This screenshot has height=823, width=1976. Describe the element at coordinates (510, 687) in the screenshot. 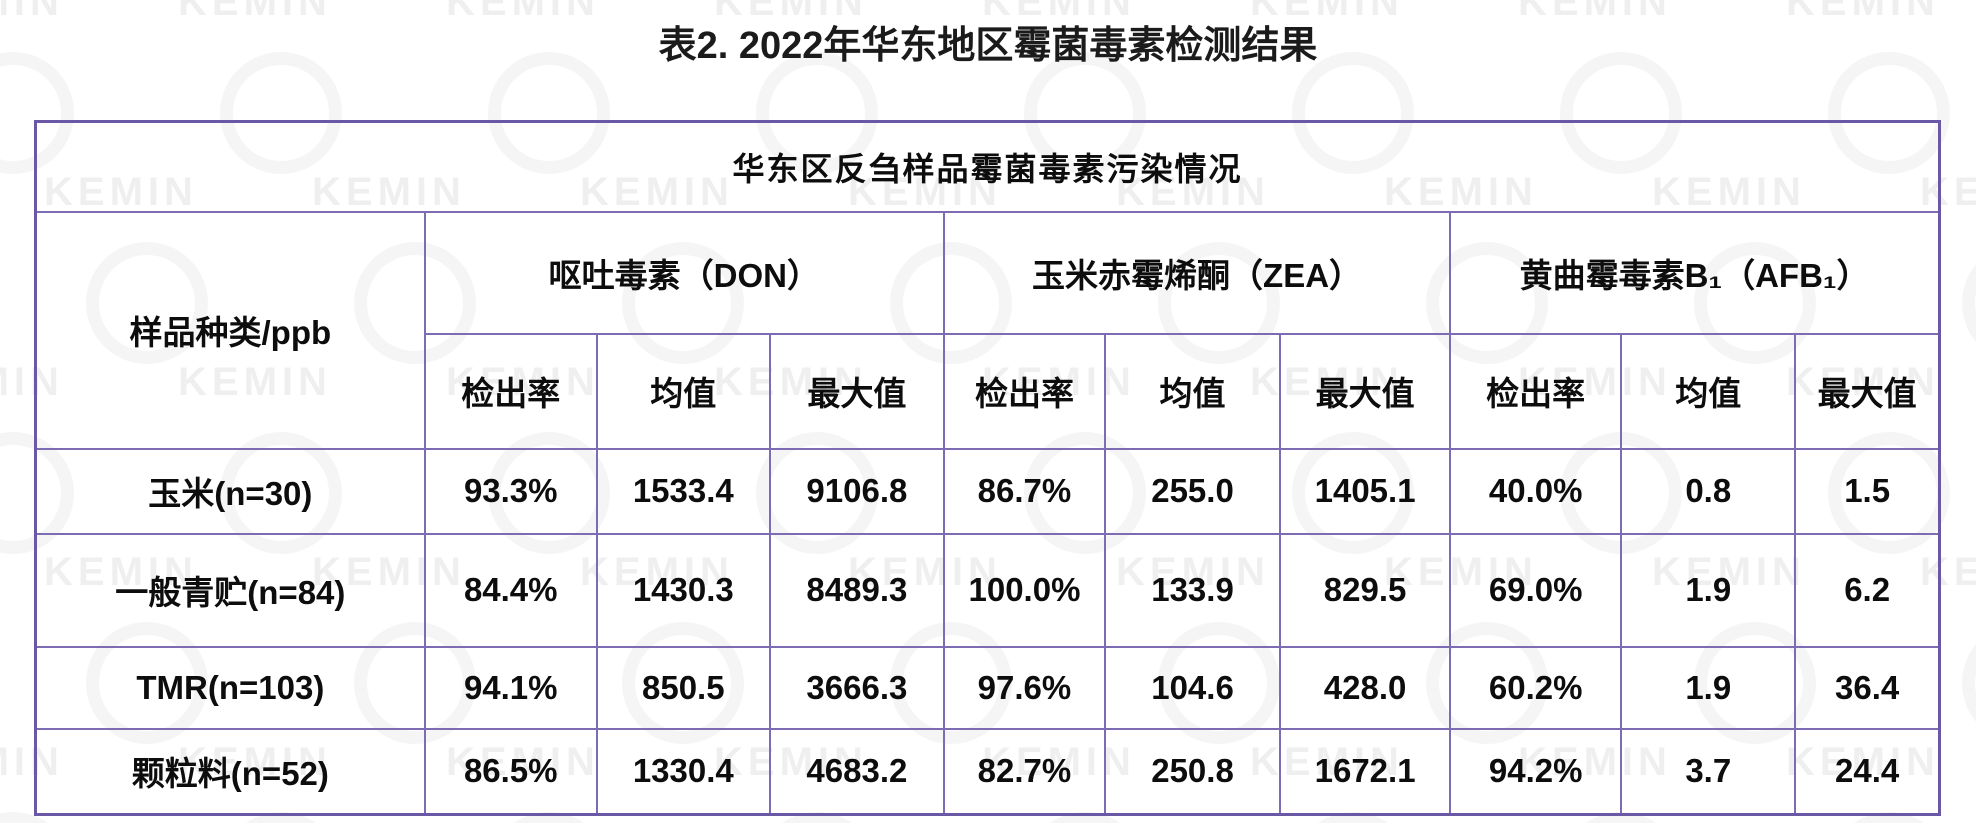

I see `cell-value: 94.1%` at that location.